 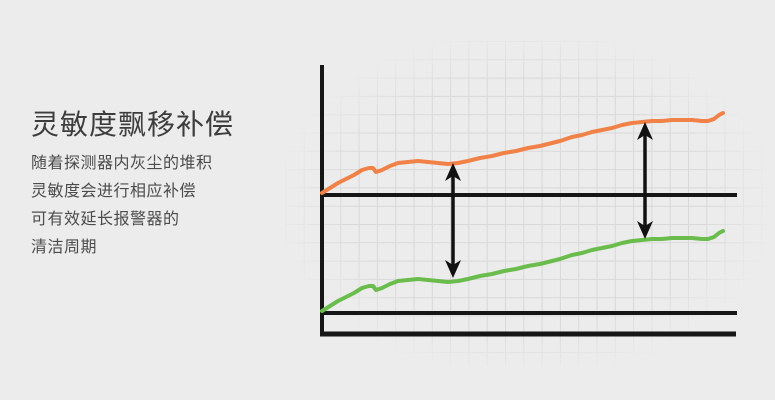 I want to click on lower-line-green, so click(x=522, y=271).